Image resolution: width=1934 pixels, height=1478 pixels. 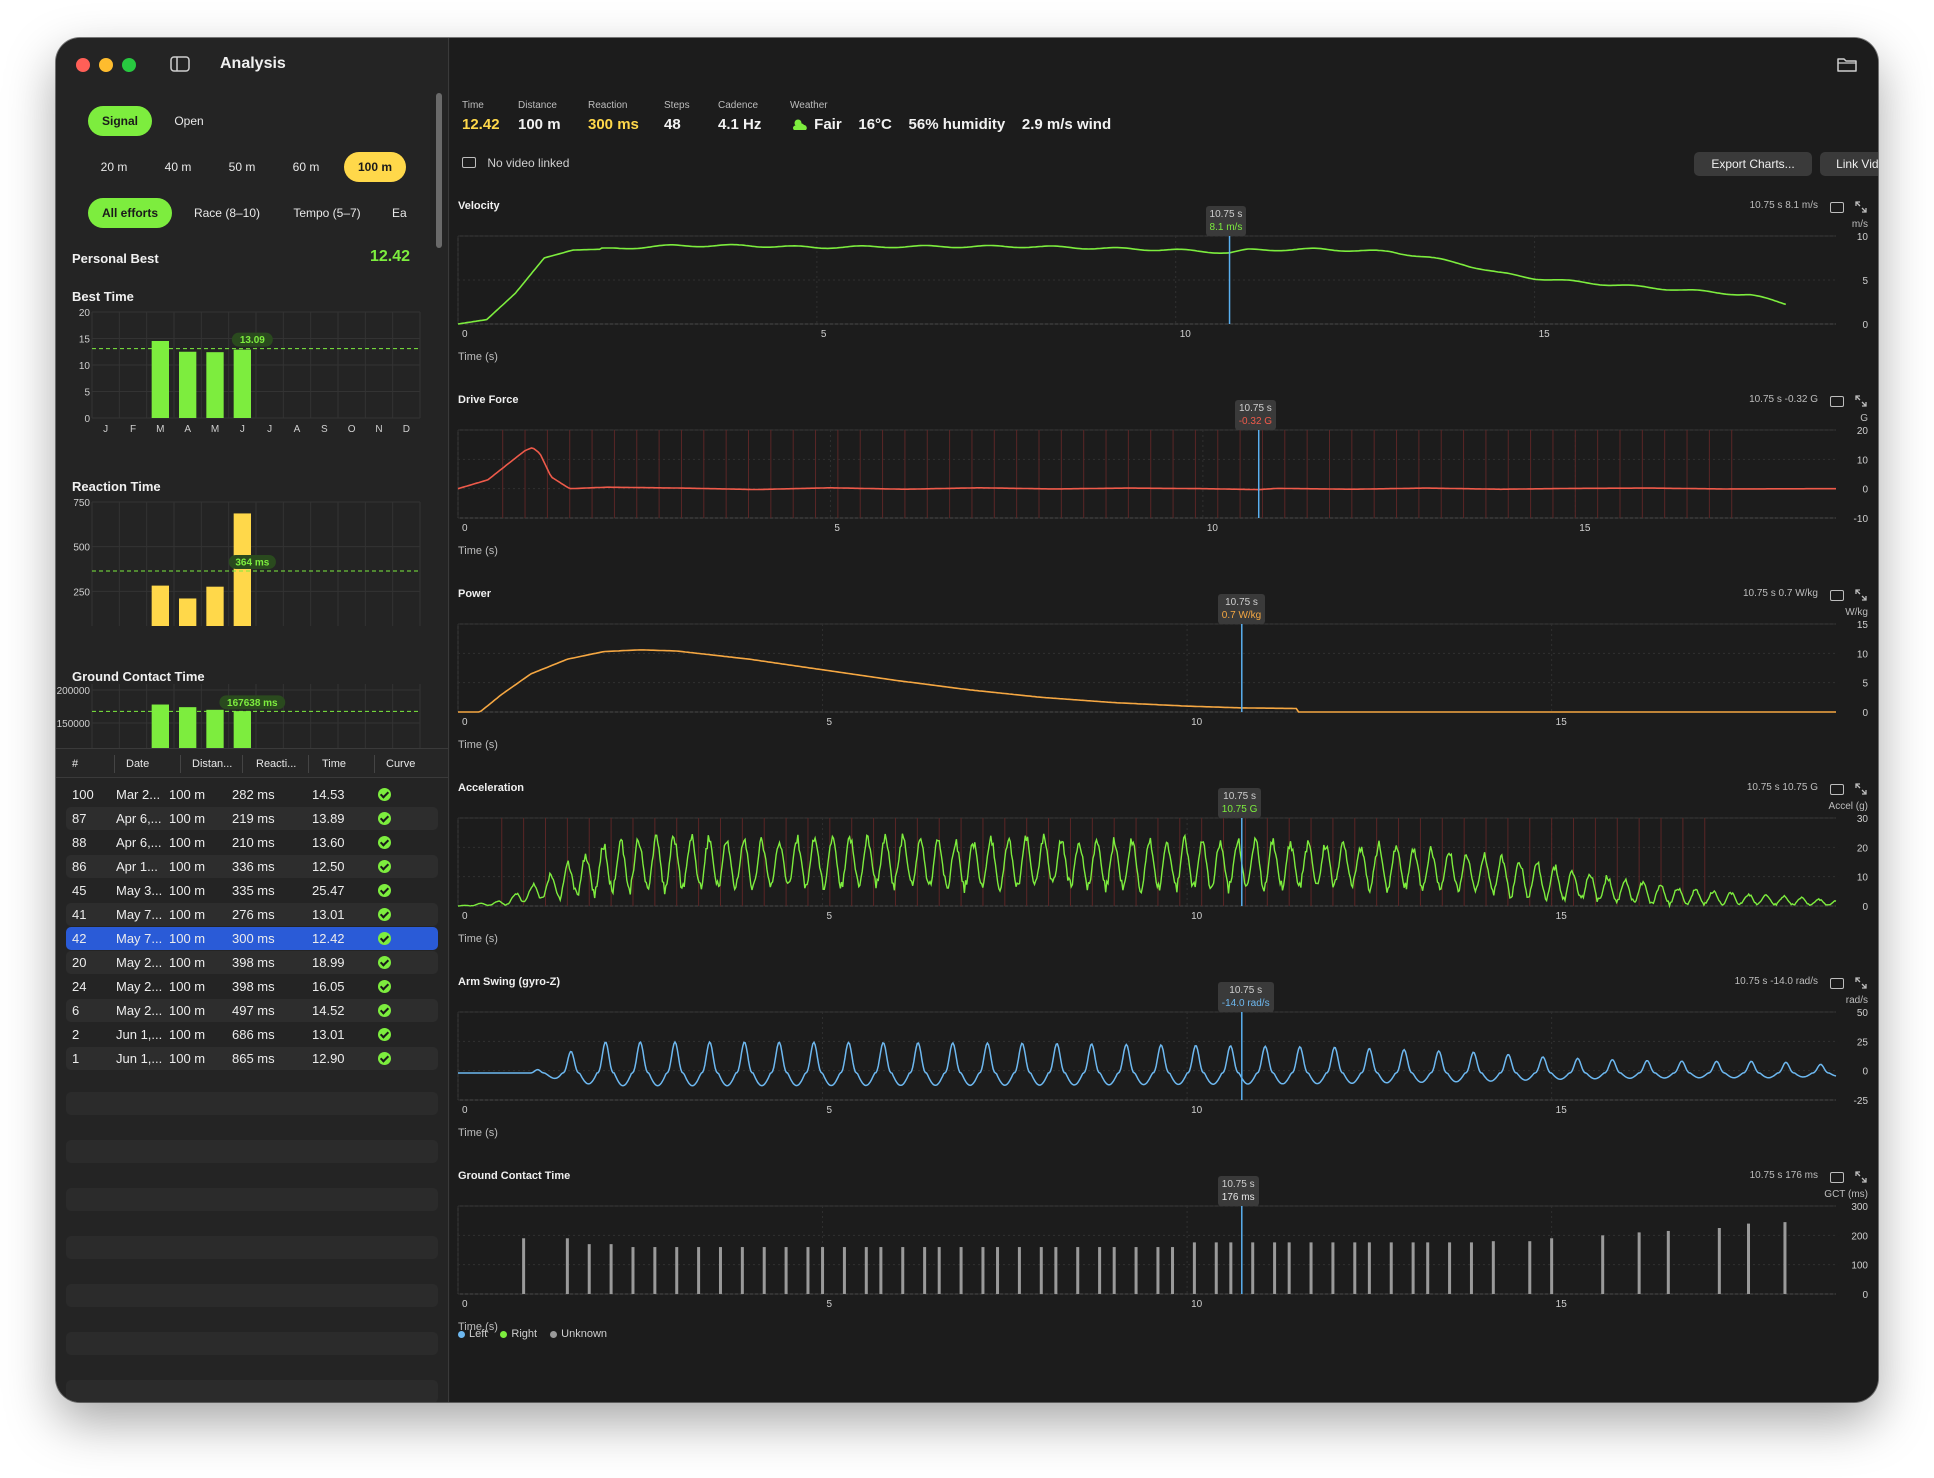 What do you see at coordinates (189, 121) in the screenshot?
I see `tab-open: Open` at bounding box center [189, 121].